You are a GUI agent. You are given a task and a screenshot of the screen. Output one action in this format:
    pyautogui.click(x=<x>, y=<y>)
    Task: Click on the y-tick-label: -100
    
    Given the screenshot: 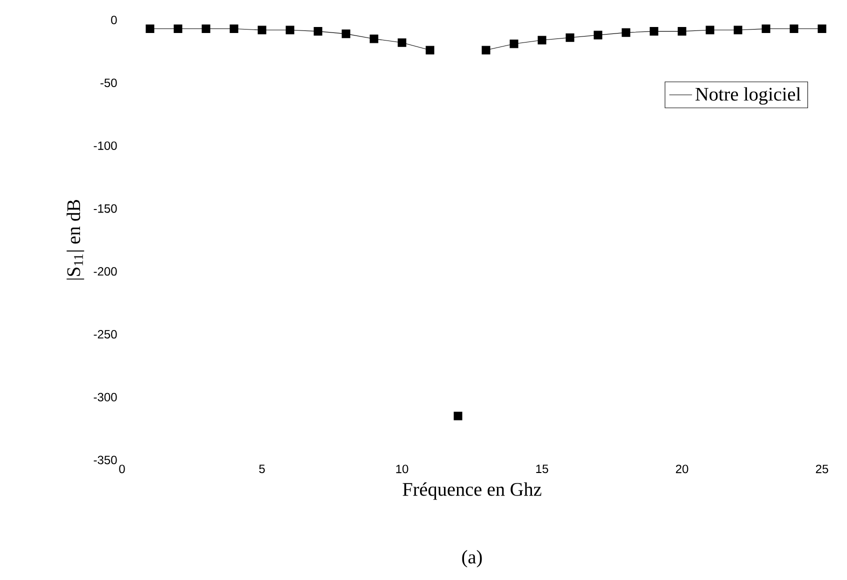 What is the action you would take?
    pyautogui.click(x=105, y=145)
    